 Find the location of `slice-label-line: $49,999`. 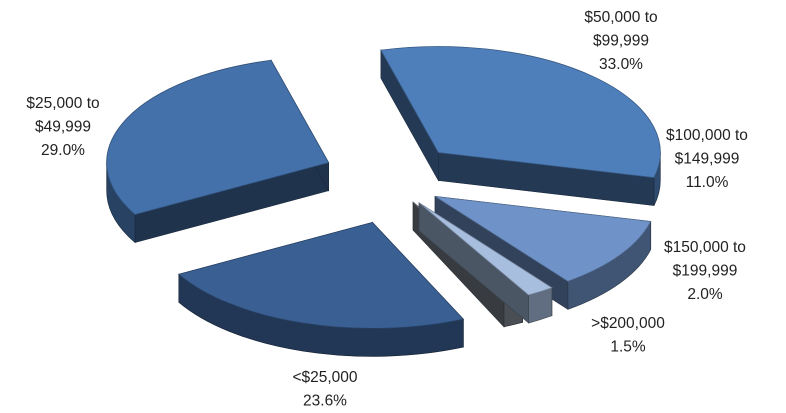

slice-label-line: $49,999 is located at coordinates (63, 127).